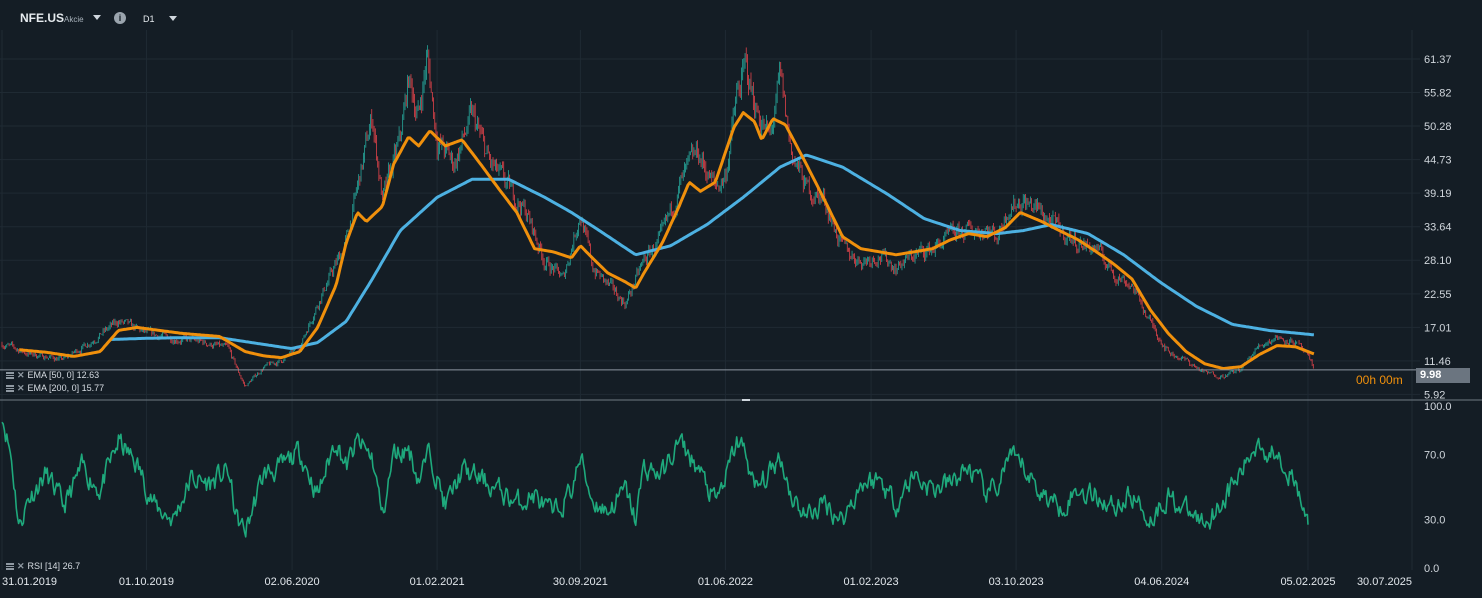 This screenshot has width=1482, height=598. I want to click on price-tick-label: 55.82, so click(1438, 94).